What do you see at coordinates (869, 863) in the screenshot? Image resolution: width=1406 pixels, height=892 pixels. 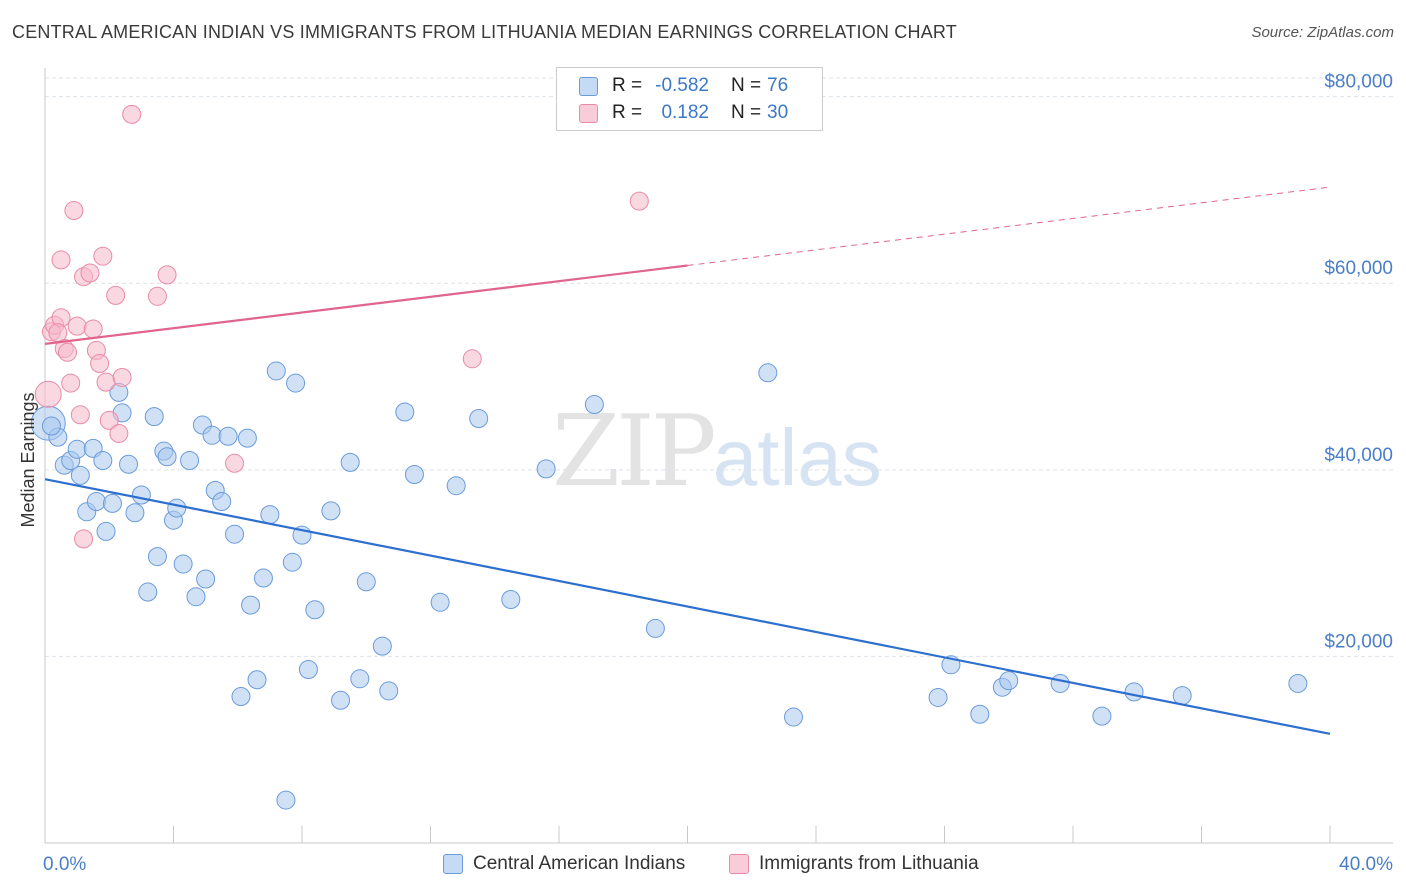 I see `legend-series-label: Immigrants from Lithuania` at bounding box center [869, 863].